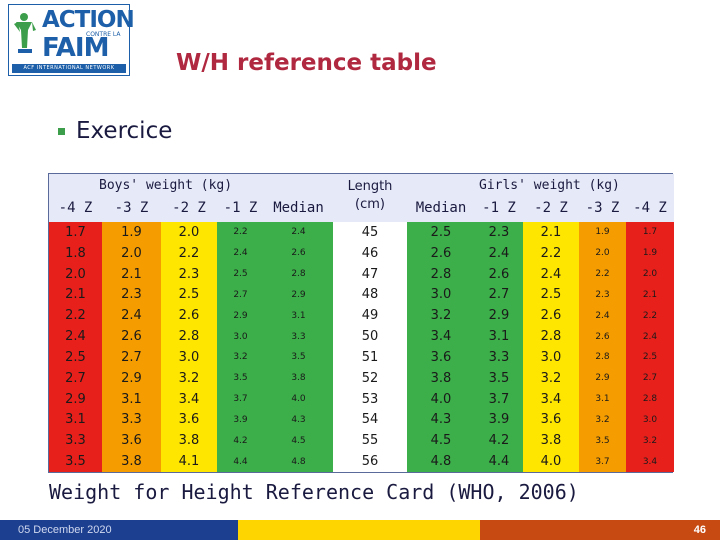 The image size is (720, 540). Describe the element at coordinates (551, 198) in the screenshot. I see `column-header: -2 Z` at that location.